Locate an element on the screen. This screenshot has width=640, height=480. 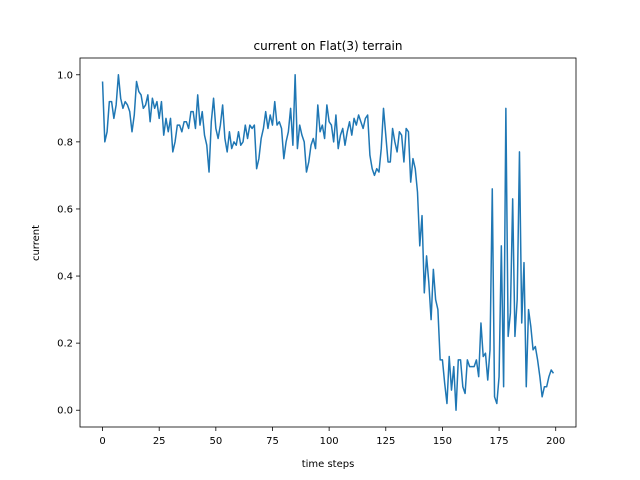
x-tick-label: 175 is located at coordinates (499, 441).